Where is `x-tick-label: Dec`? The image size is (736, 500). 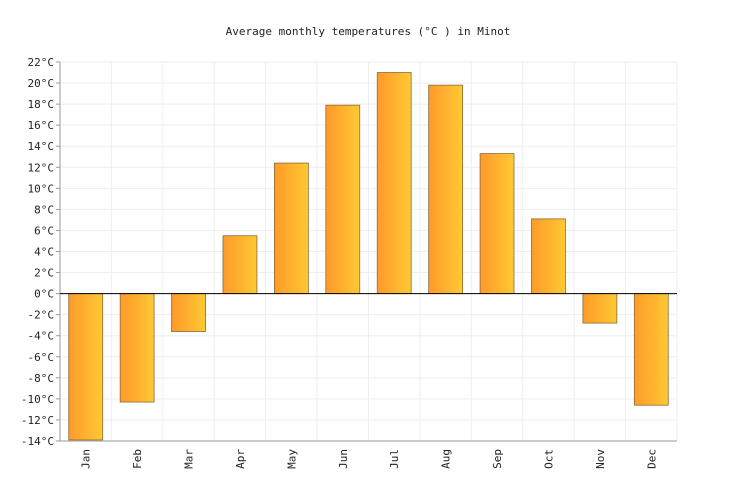
x-tick-label: Dec is located at coordinates (651, 459).